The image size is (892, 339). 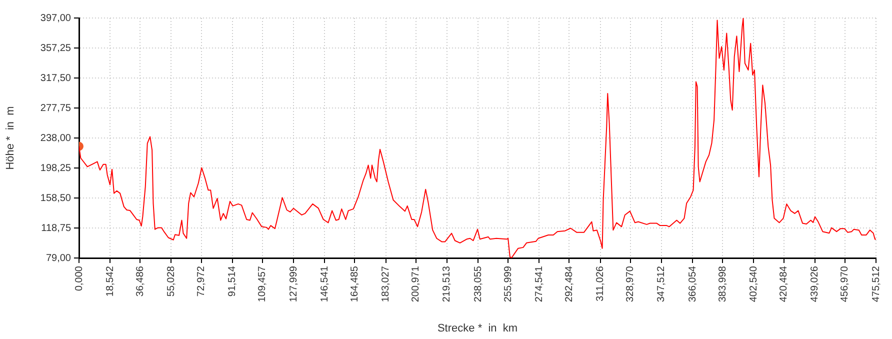 I want to click on x-tick-label: 255,999, so click(x=508, y=284).